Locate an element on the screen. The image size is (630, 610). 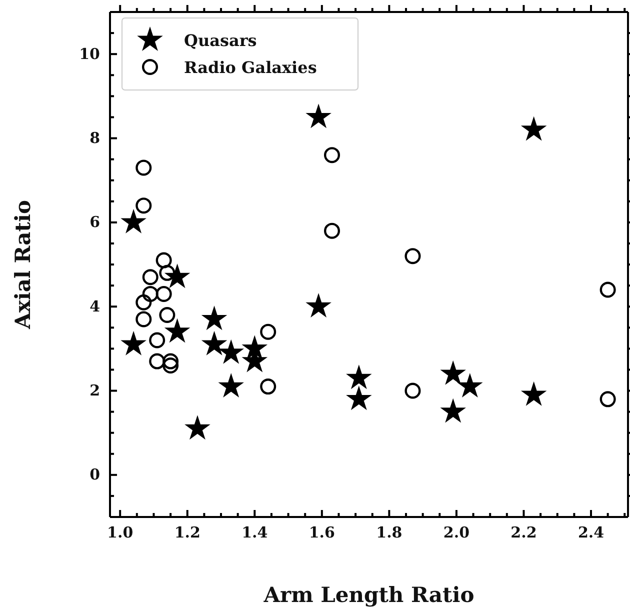
x-tick-label: 1.6 is located at coordinates (321, 533).